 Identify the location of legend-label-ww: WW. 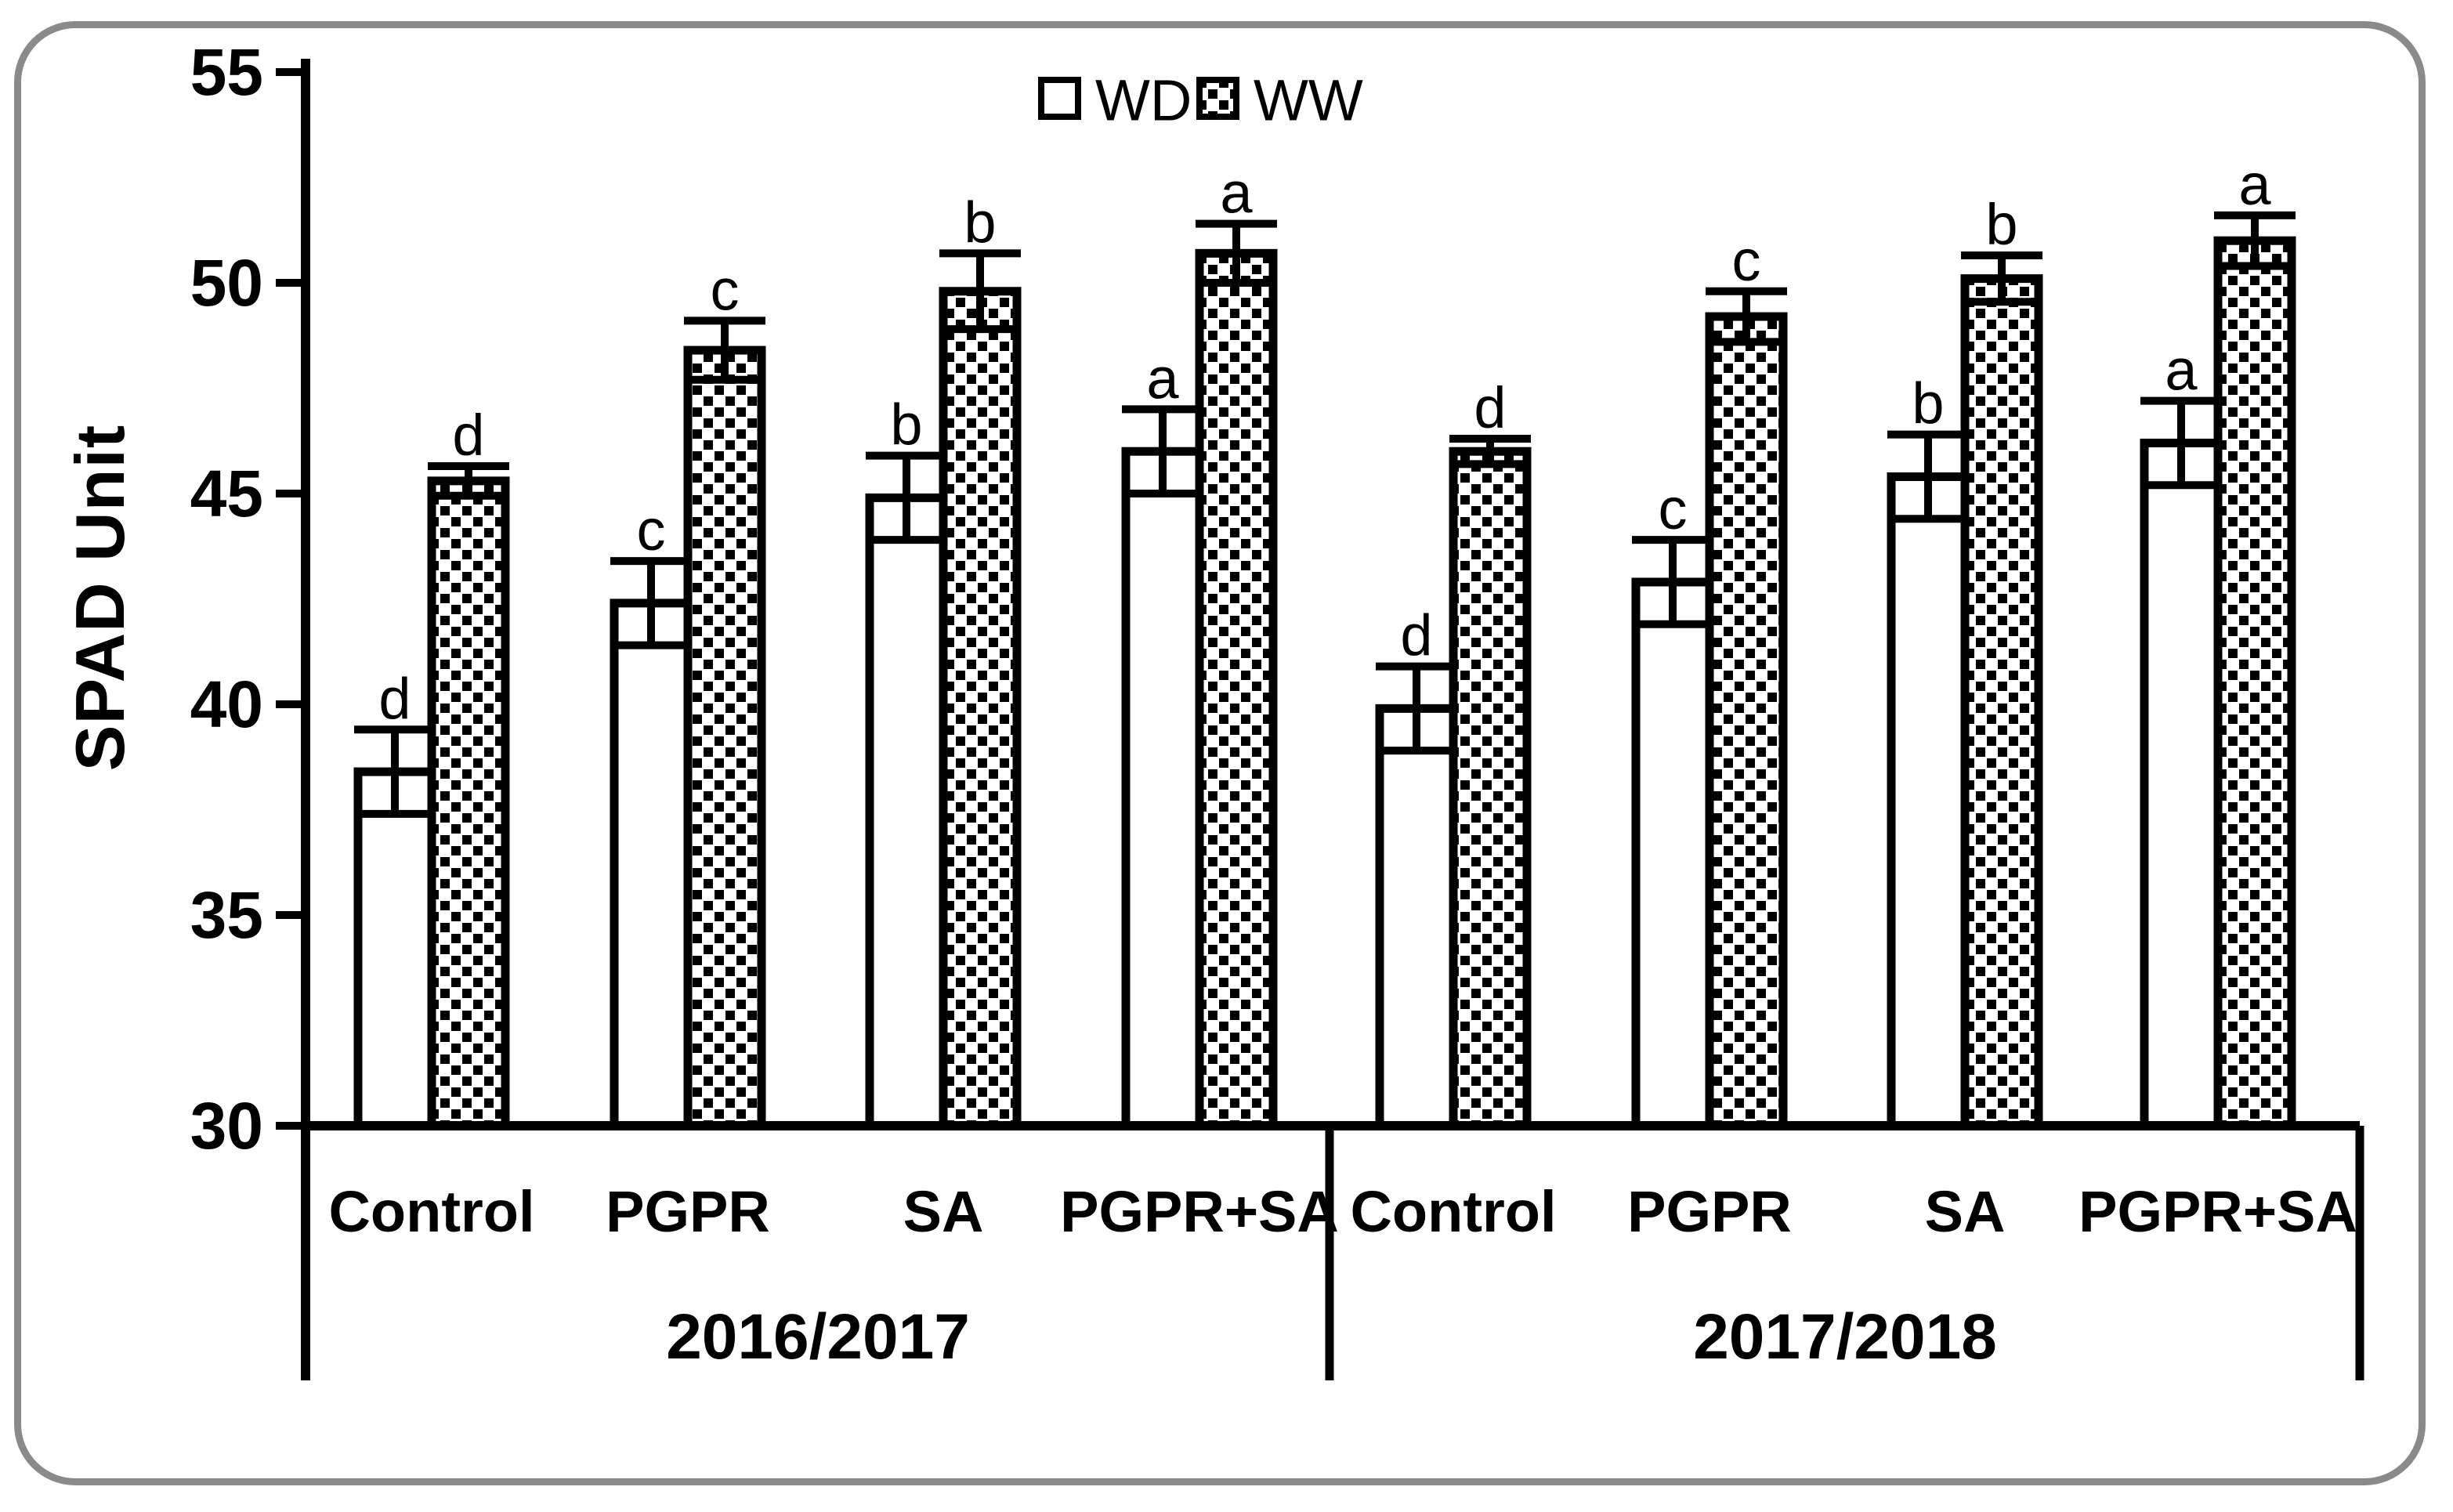
(1308, 100).